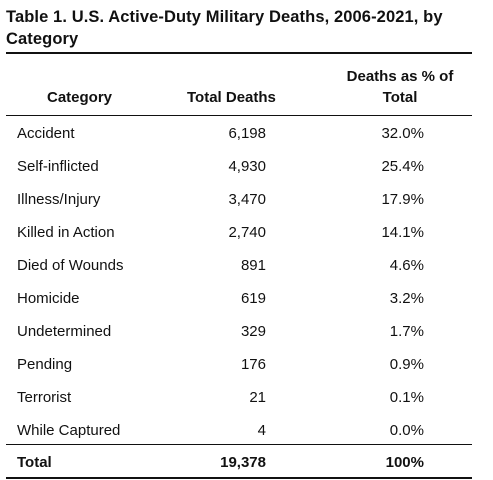 This screenshot has height=480, width=493. Describe the element at coordinates (400, 76) in the screenshot. I see `header-deaths-percent-line1: Deaths as % of` at that location.